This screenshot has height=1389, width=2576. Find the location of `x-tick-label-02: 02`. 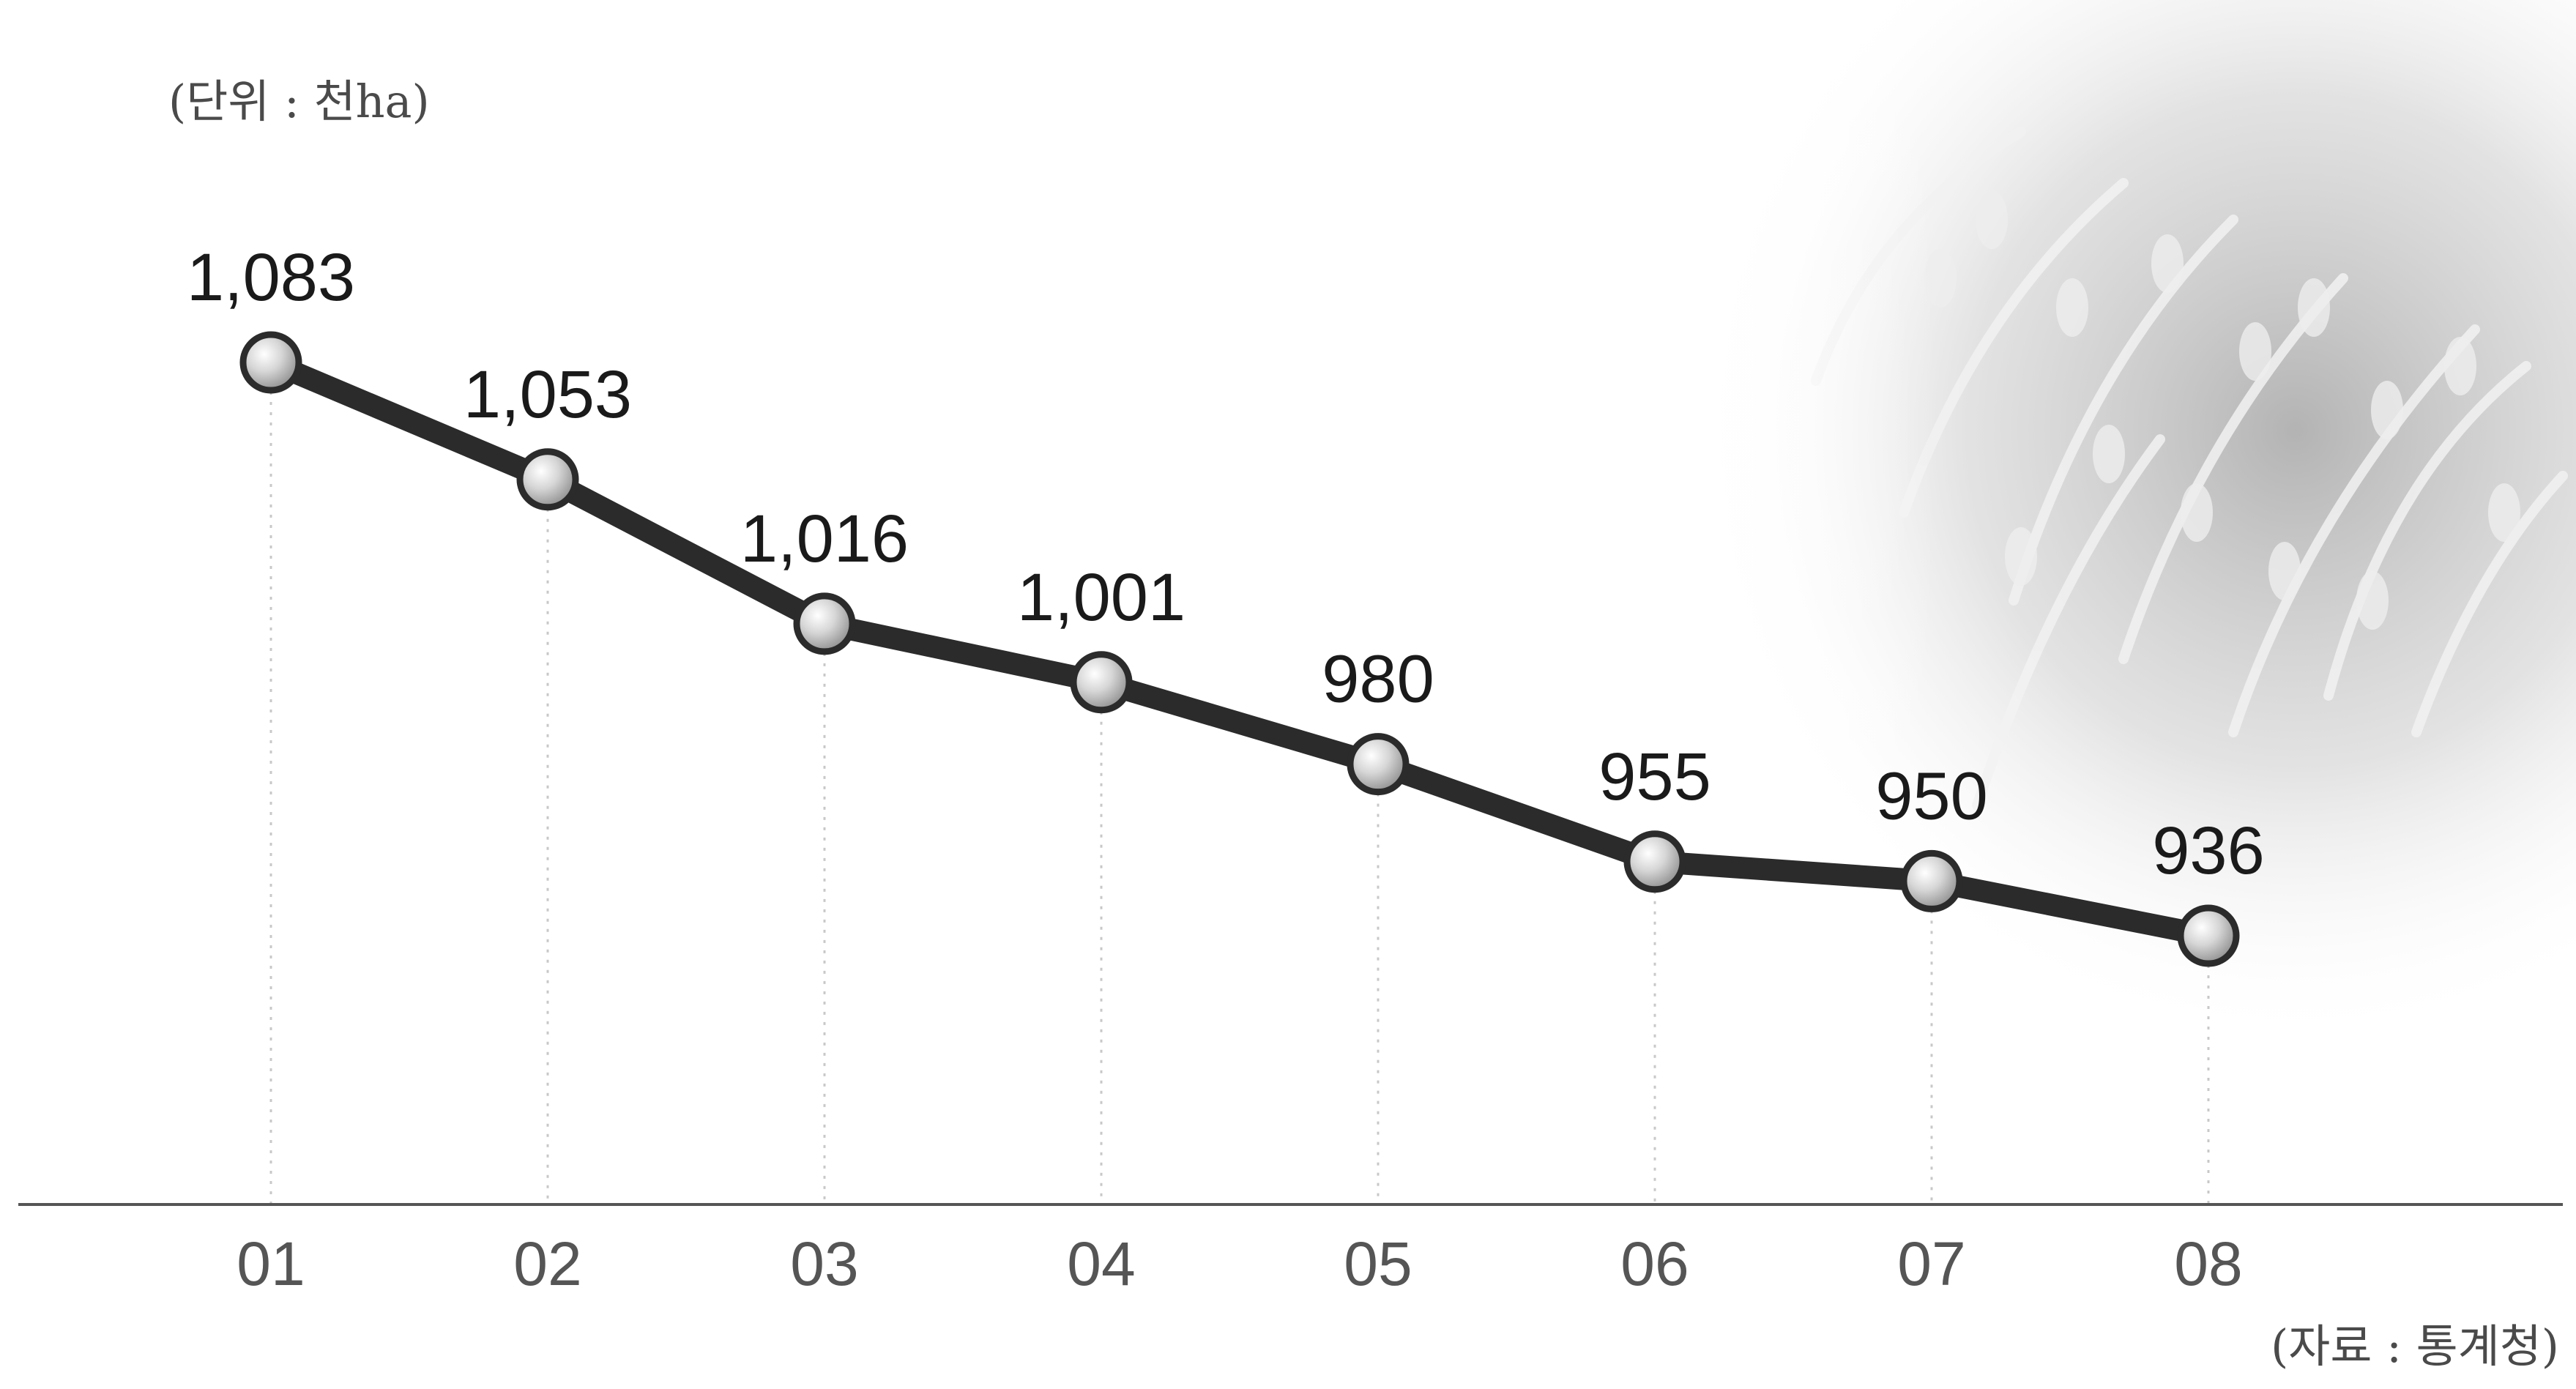

x-tick-label-02: 02 is located at coordinates (547, 1263).